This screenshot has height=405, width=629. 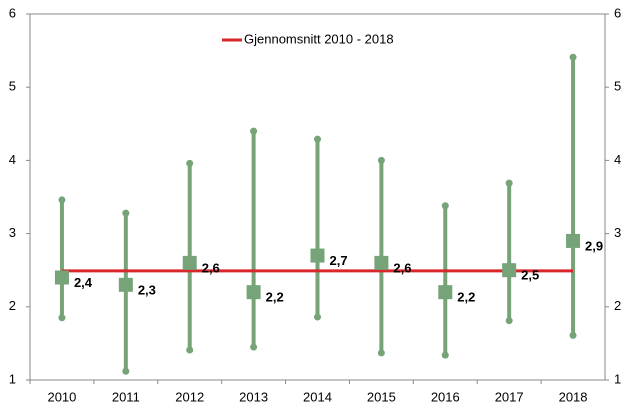 I want to click on x-tick-label: 2015, so click(x=381, y=396).